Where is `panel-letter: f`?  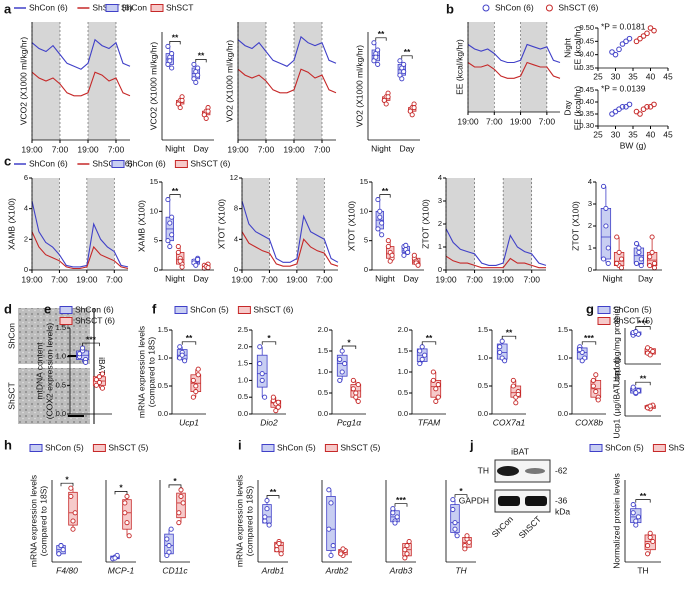 panel-letter: f is located at coordinates (154, 308).